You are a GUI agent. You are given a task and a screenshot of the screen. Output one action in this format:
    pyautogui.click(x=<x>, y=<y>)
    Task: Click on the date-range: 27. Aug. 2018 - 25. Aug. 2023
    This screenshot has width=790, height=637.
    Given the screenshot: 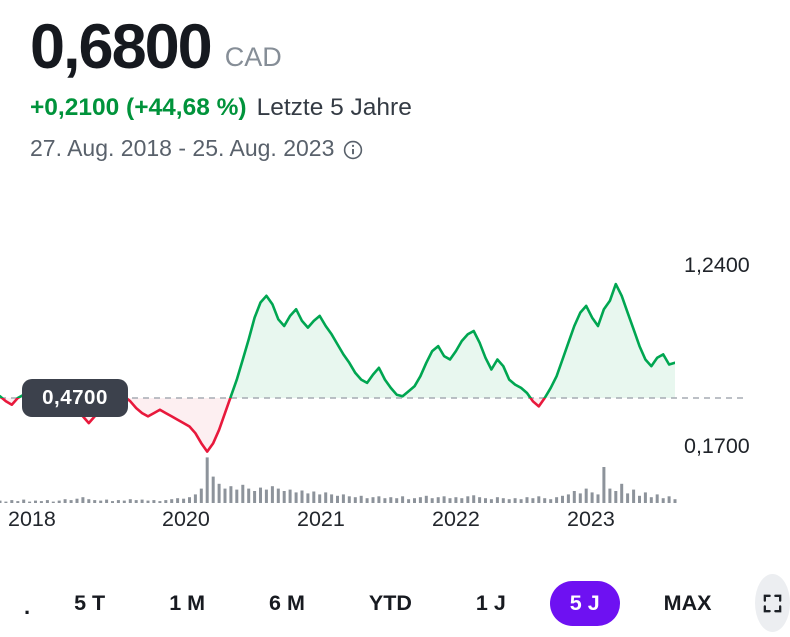 What is the action you would take?
    pyautogui.click(x=182, y=148)
    